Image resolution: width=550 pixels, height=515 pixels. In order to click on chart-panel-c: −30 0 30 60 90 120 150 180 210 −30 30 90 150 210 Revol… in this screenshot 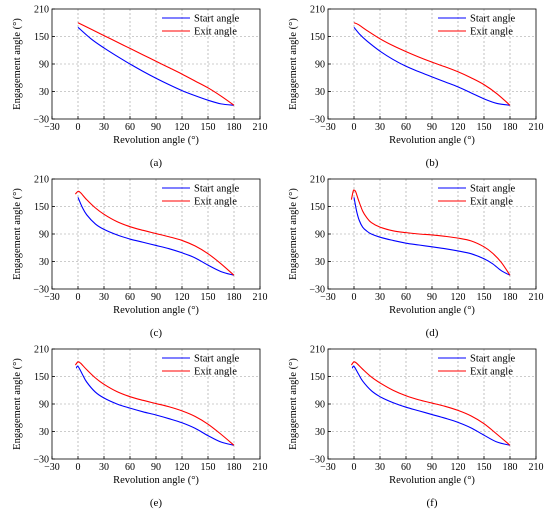, I will do `click(140, 257)`.